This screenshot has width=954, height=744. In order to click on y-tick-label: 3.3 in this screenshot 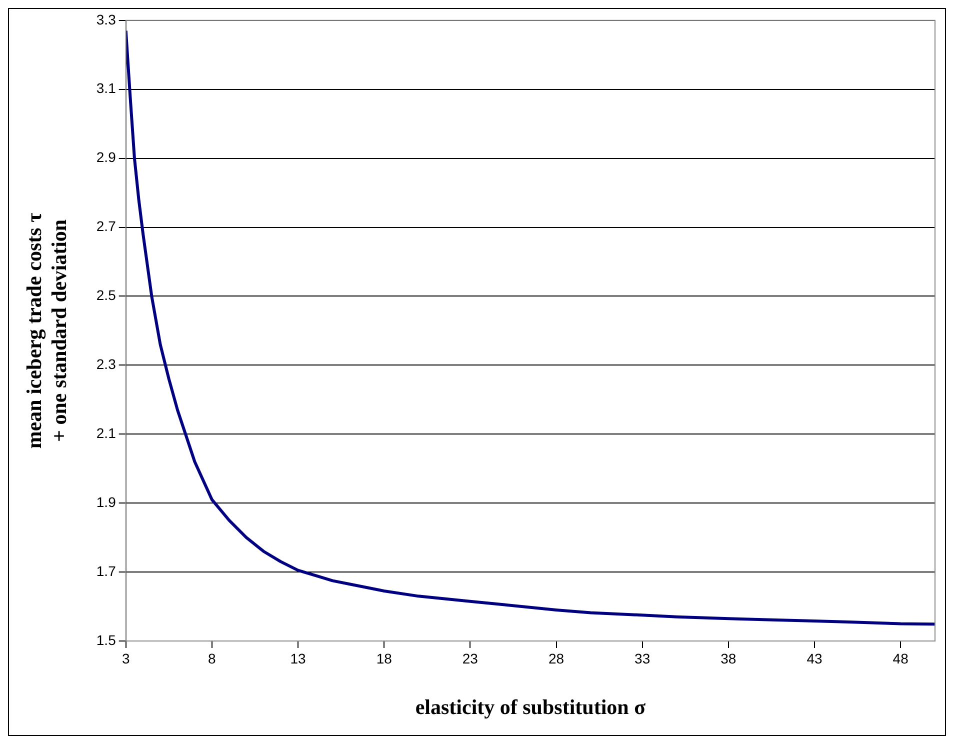, I will do `click(106, 19)`.